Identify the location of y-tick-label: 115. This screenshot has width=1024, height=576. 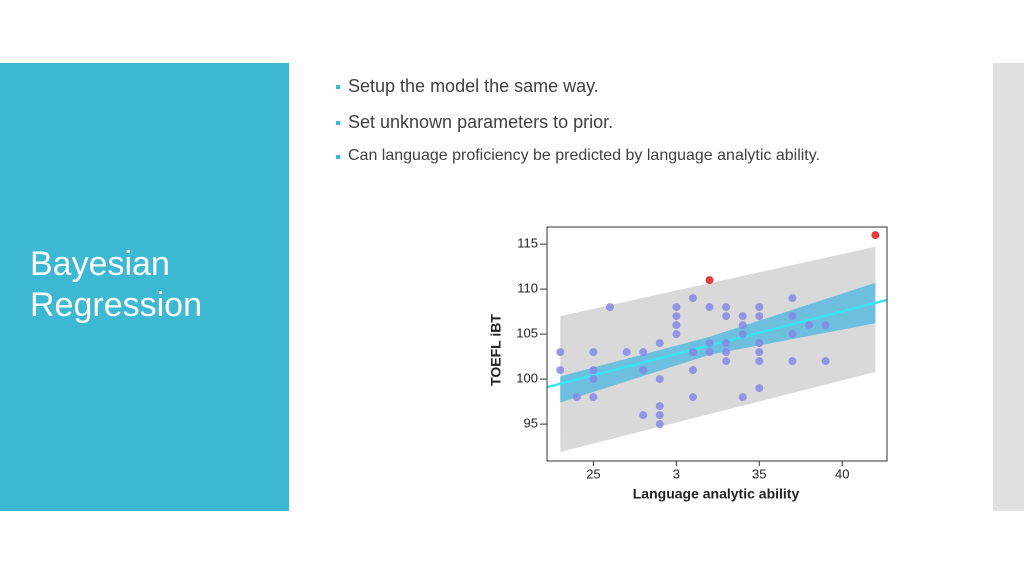
(527, 243).